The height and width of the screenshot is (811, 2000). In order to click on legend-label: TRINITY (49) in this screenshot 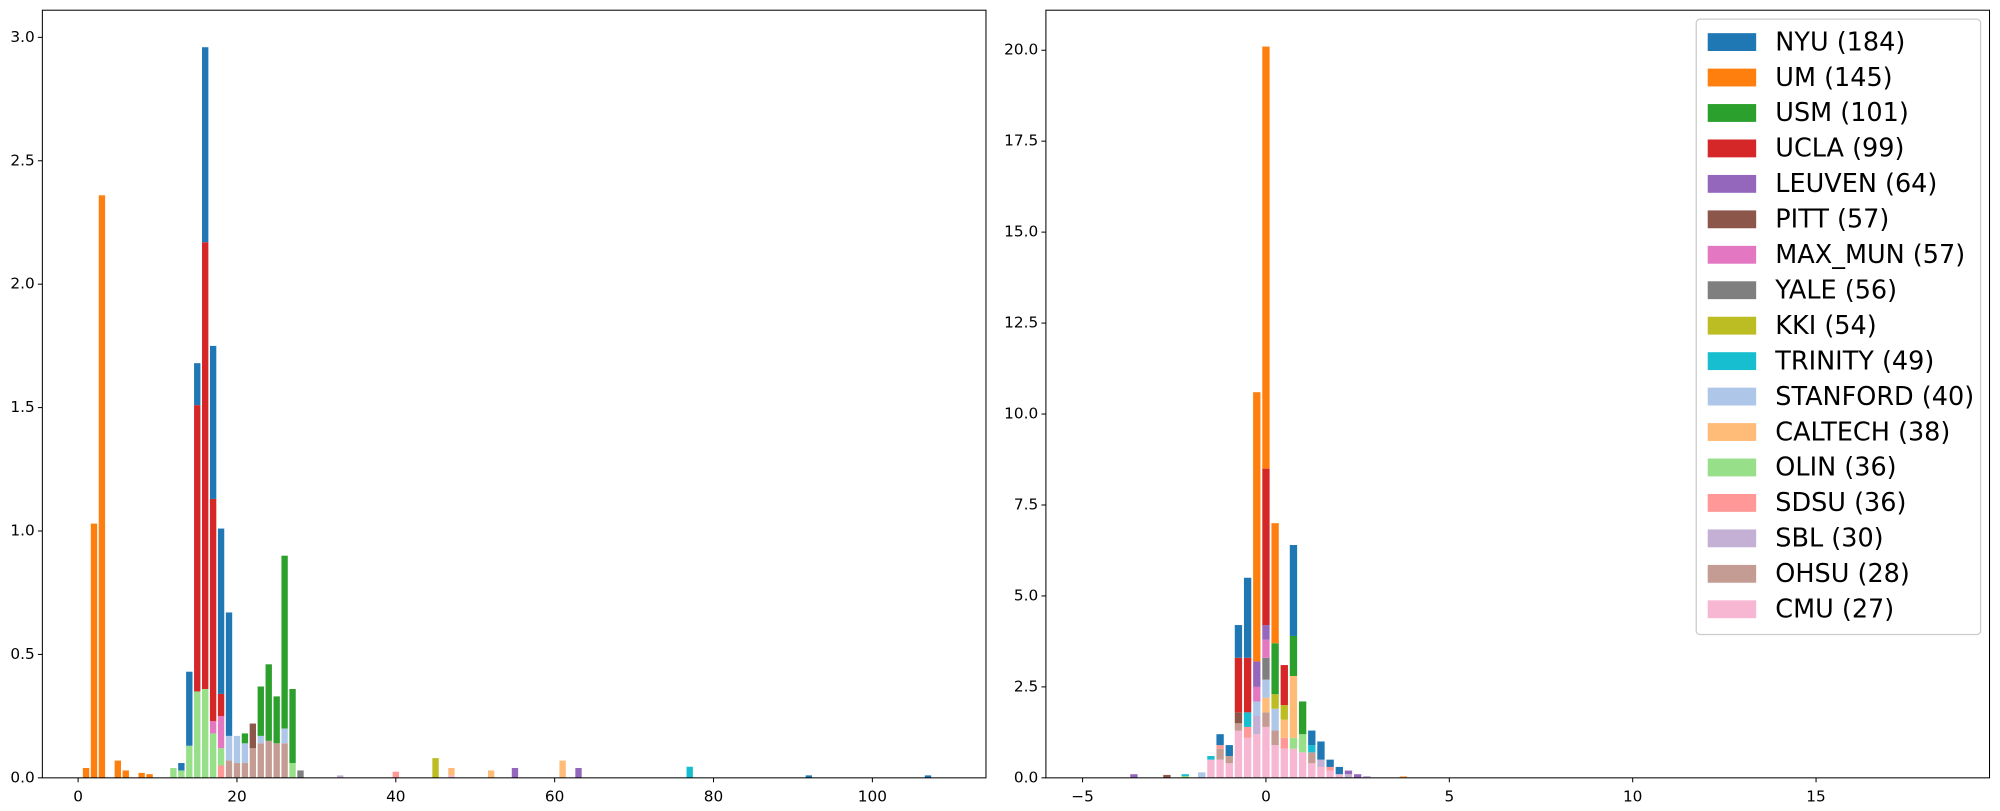, I will do `click(1854, 361)`.